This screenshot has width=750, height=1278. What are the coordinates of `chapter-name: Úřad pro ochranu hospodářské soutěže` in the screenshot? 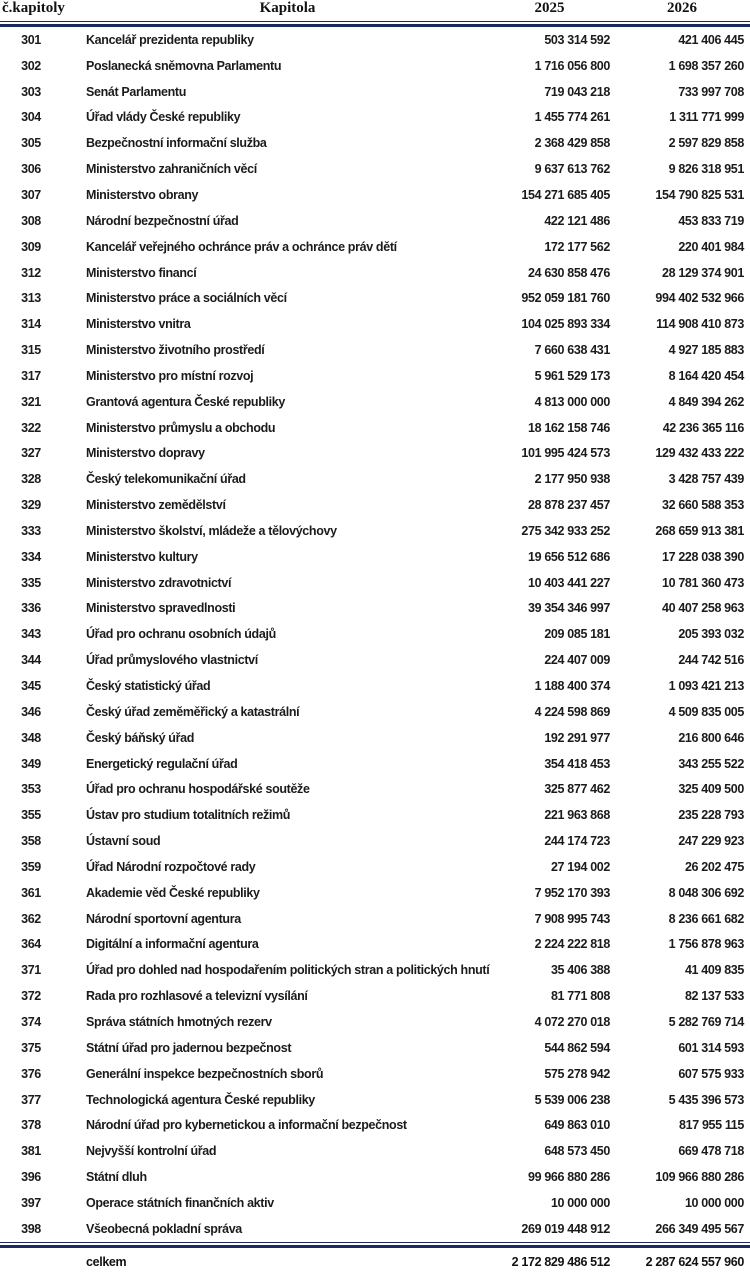 It's located at (198, 789).